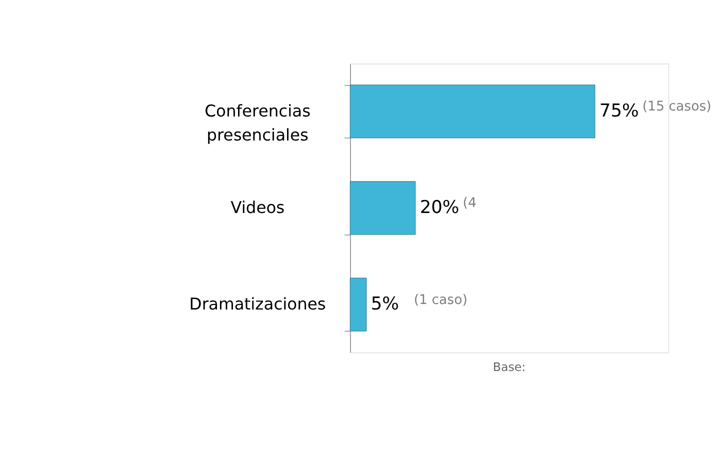 Image resolution: width=718 pixels, height=457 pixels. Describe the element at coordinates (440, 208) in the screenshot. I see `data-label: 20%` at that location.